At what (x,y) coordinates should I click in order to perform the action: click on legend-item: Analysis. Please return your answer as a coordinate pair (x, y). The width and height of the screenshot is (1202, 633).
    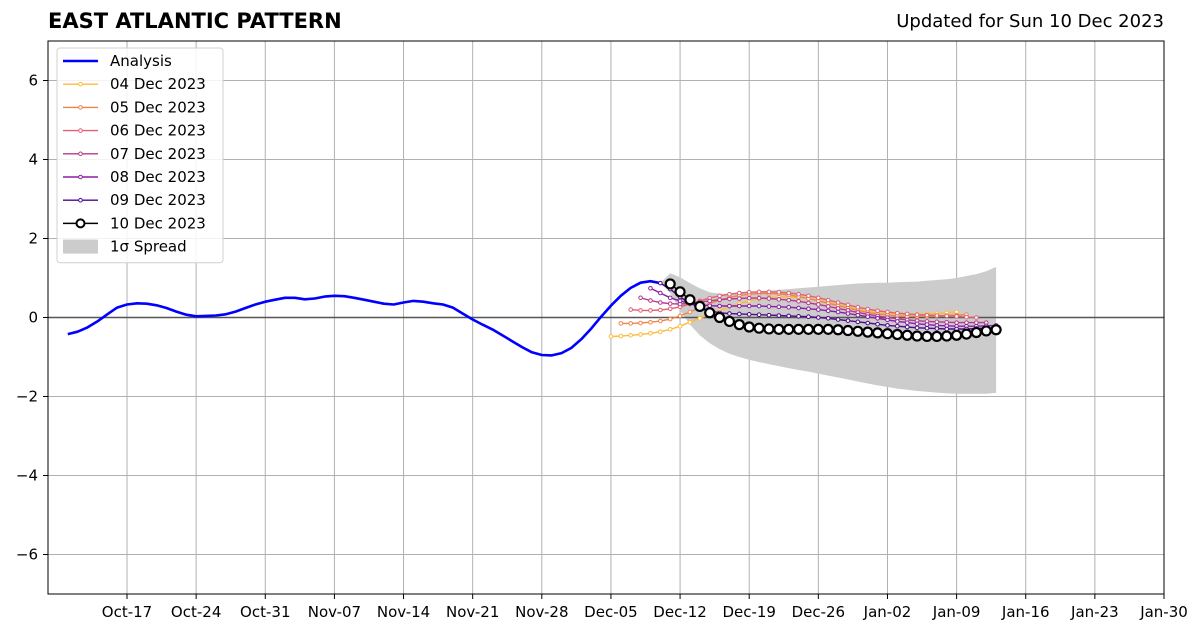
    Looking at the image, I should click on (117, 61).